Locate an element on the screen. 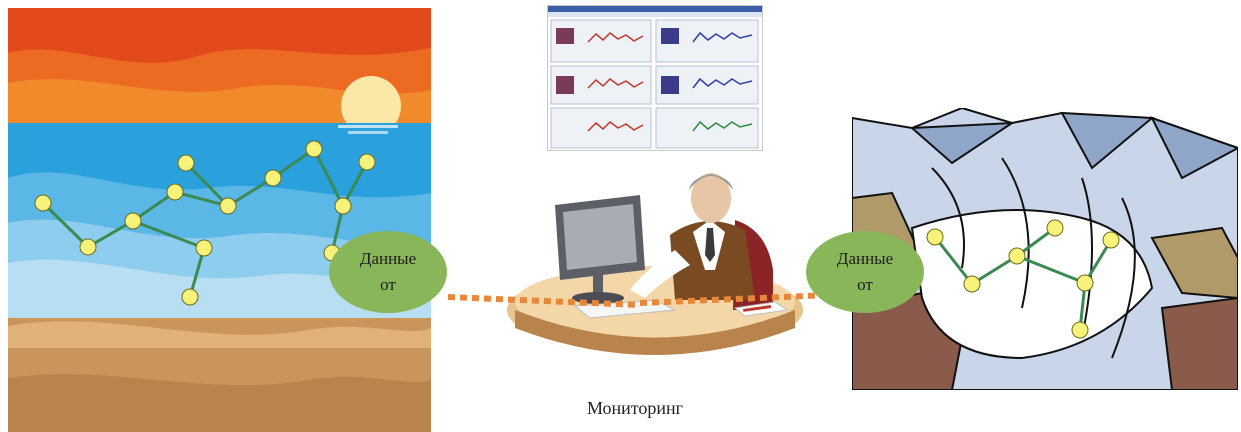 This screenshot has width=1241, height=432. bubble-right-line1: Данные is located at coordinates (865, 258).